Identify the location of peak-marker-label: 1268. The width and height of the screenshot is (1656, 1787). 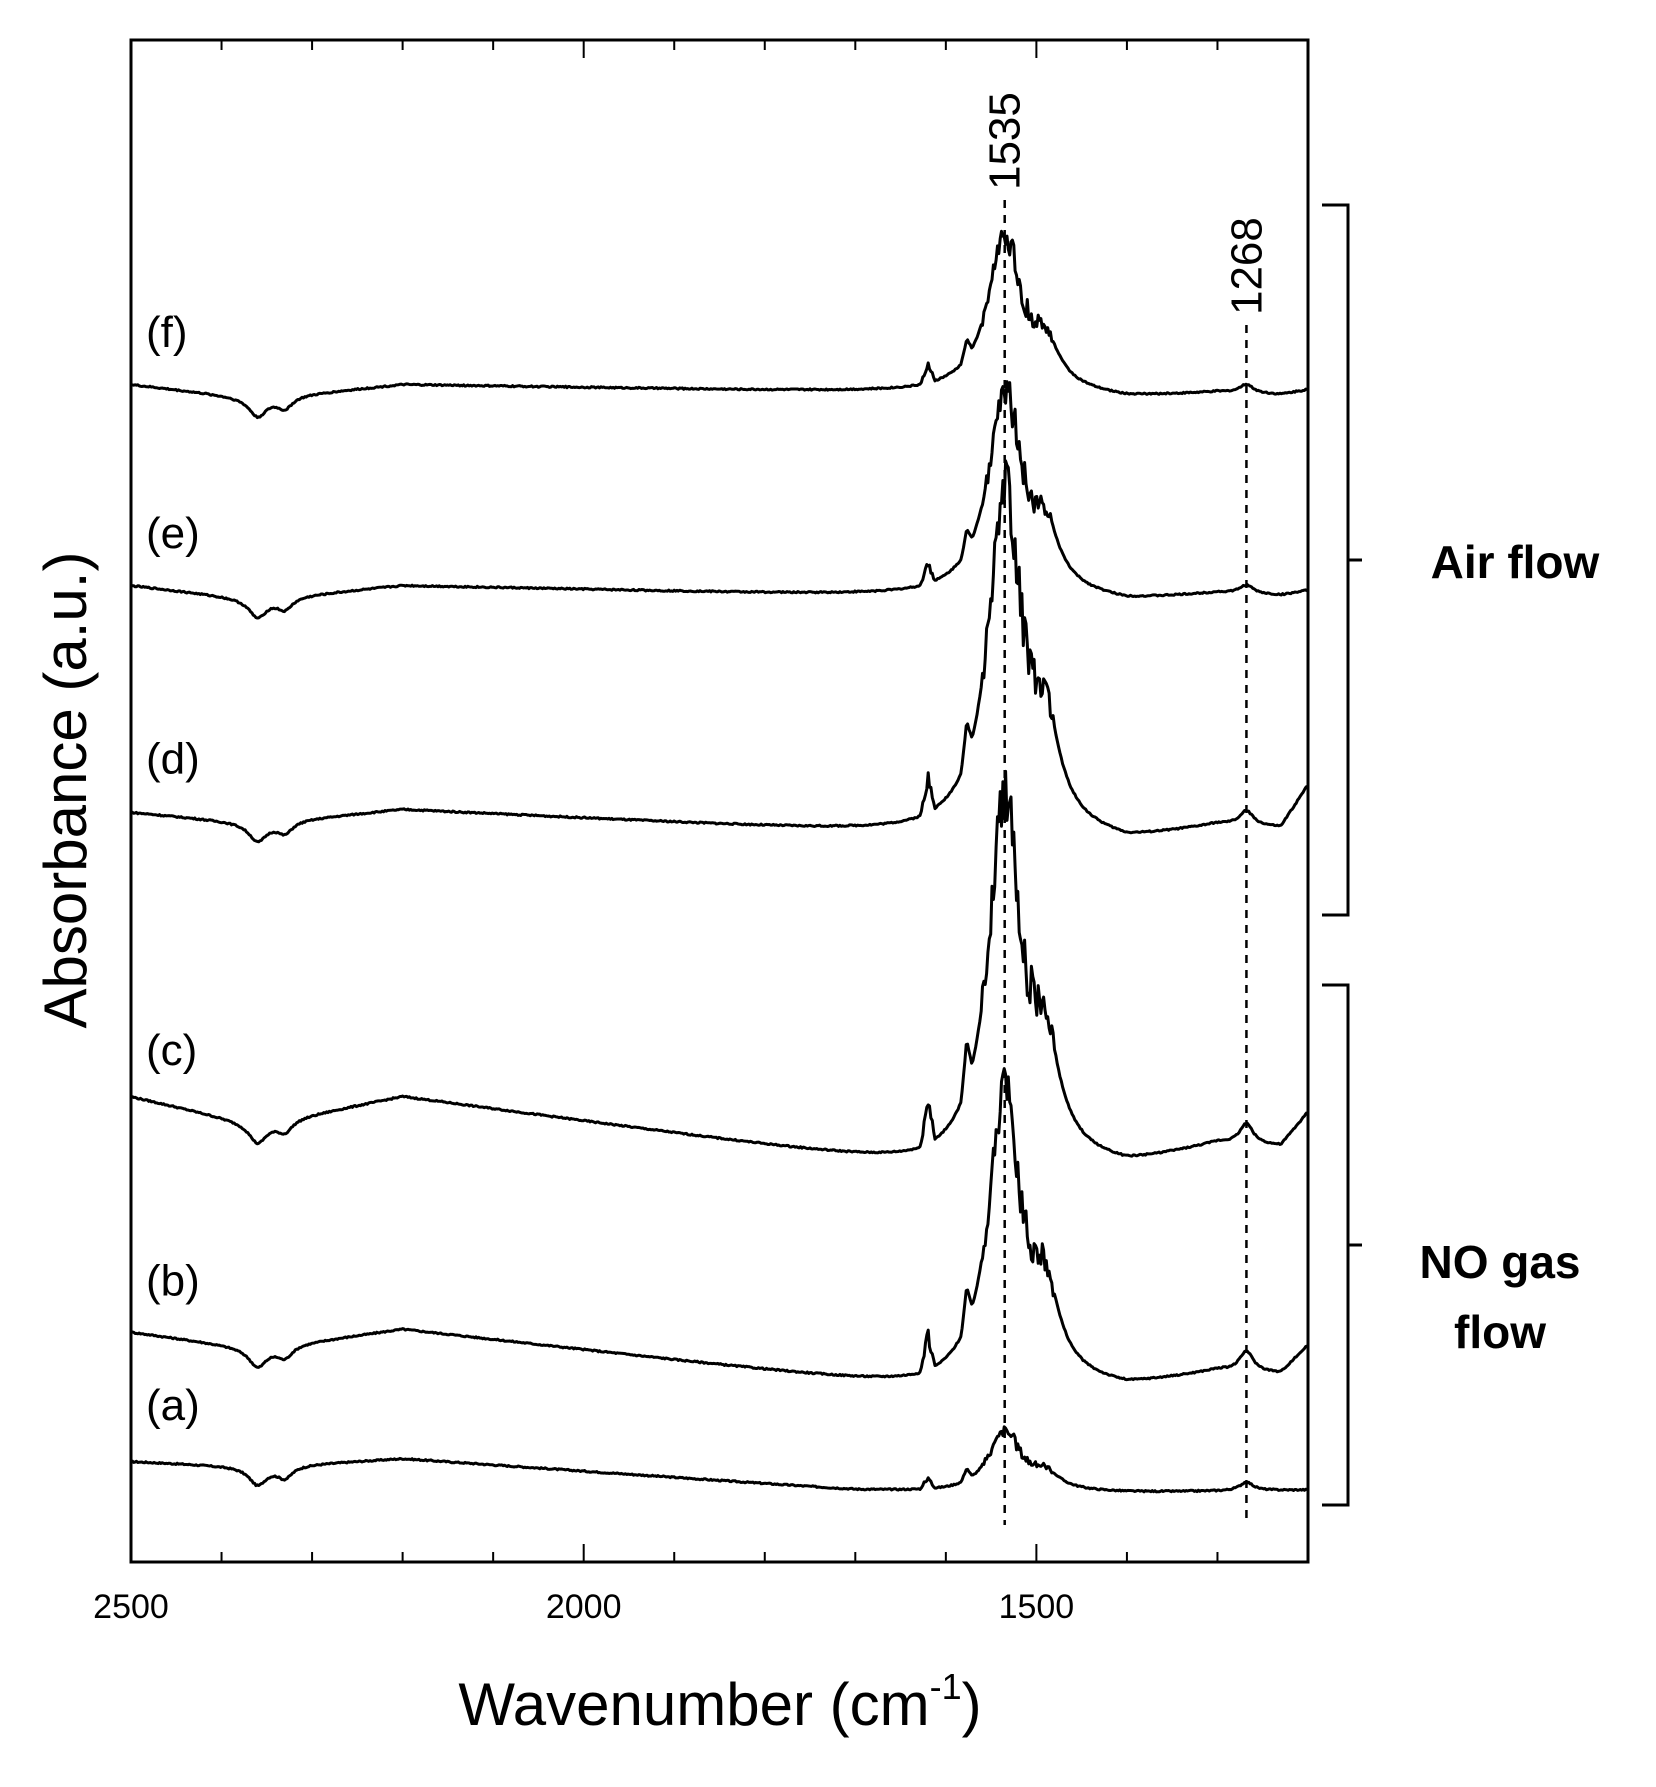
(1246, 266).